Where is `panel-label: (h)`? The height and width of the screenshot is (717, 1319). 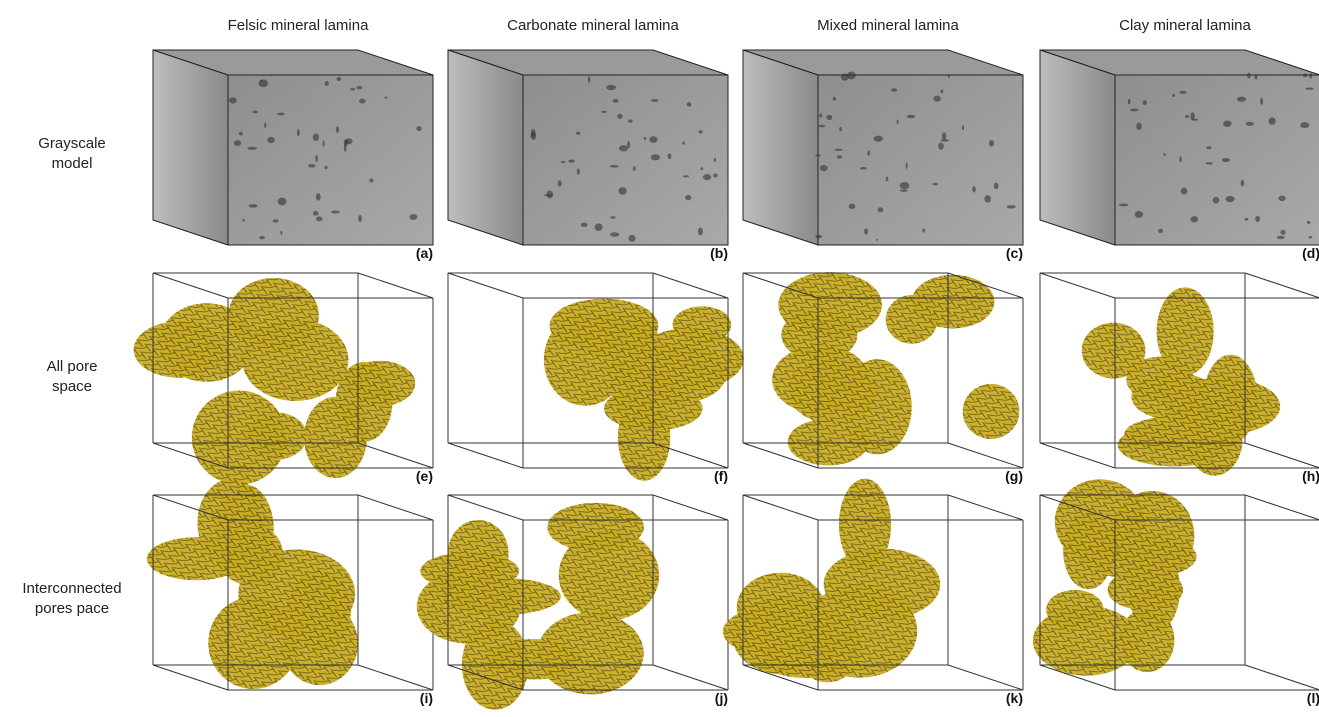
panel-label: (h) is located at coordinates (1310, 476).